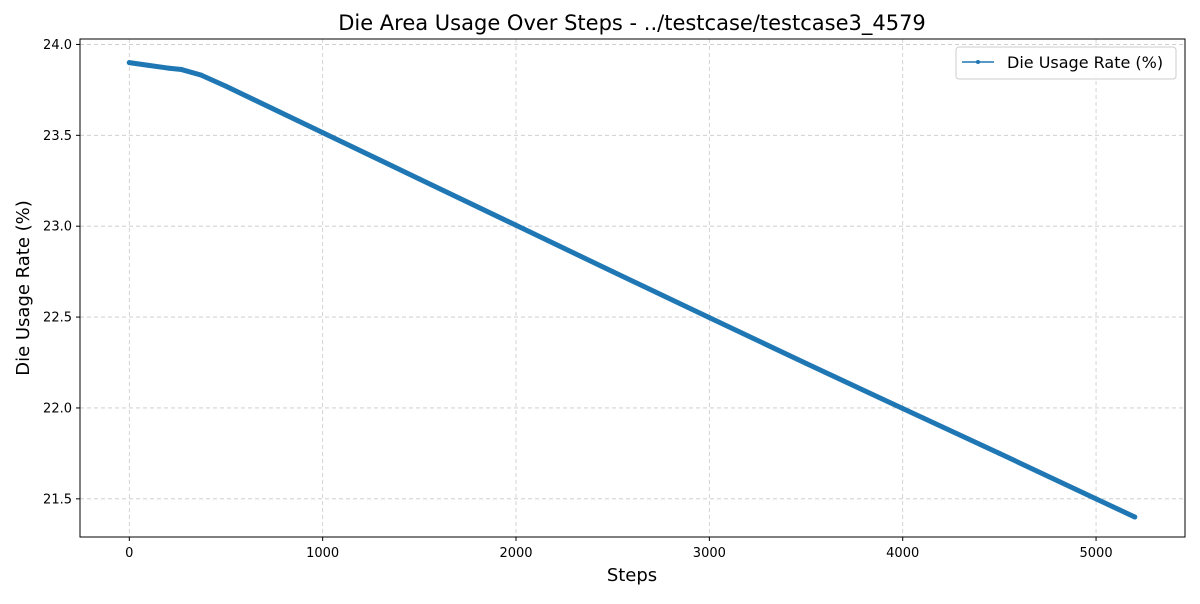  What do you see at coordinates (57, 227) in the screenshot?
I see `y-tick-label: 23.0` at bounding box center [57, 227].